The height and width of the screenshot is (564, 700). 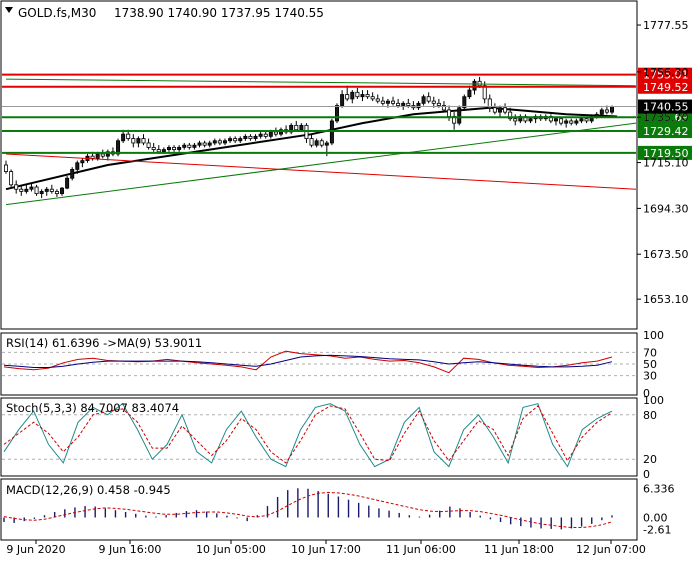 I want to click on trendline-falling, so click(x=321, y=171).